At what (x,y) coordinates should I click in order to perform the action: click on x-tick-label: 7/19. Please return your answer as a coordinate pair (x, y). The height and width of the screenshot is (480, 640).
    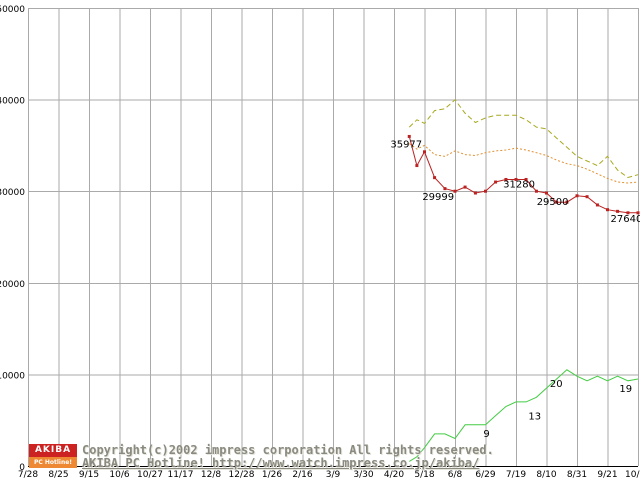
    Looking at the image, I should click on (516, 475).